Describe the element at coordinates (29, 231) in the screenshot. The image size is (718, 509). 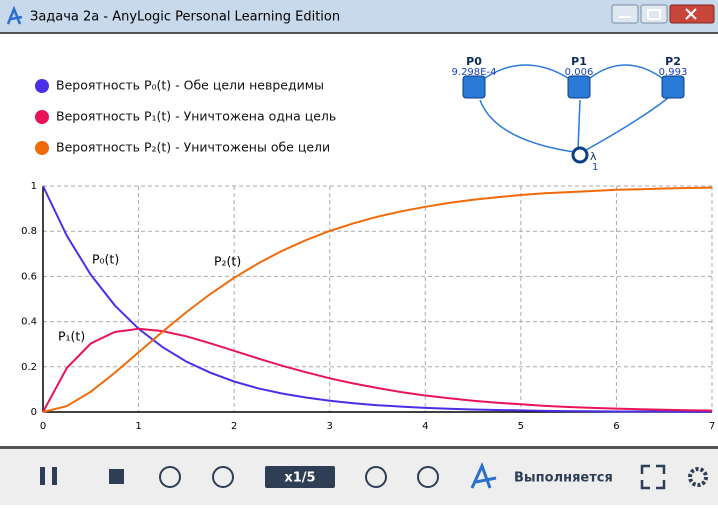
I see `y-tick-label: 0.8` at that location.